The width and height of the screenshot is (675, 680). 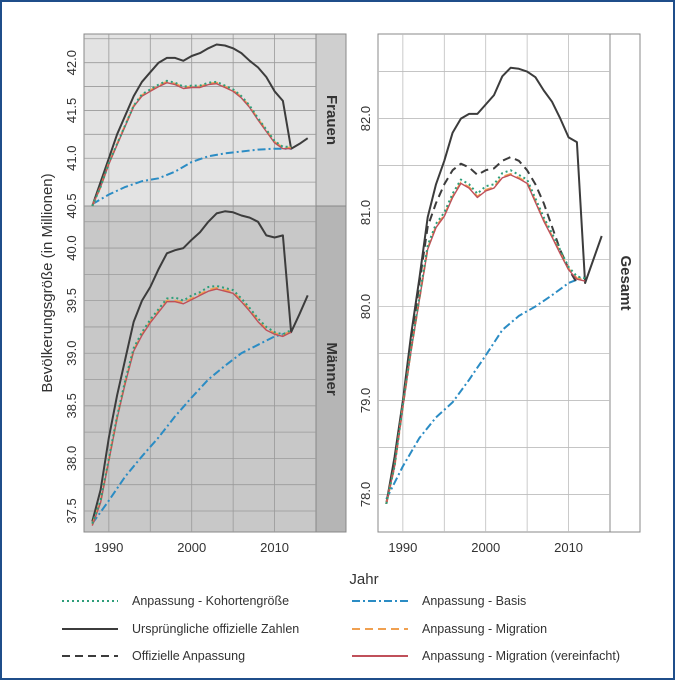 I want to click on ytick-gesamt-2: 80.0, so click(x=365, y=306).